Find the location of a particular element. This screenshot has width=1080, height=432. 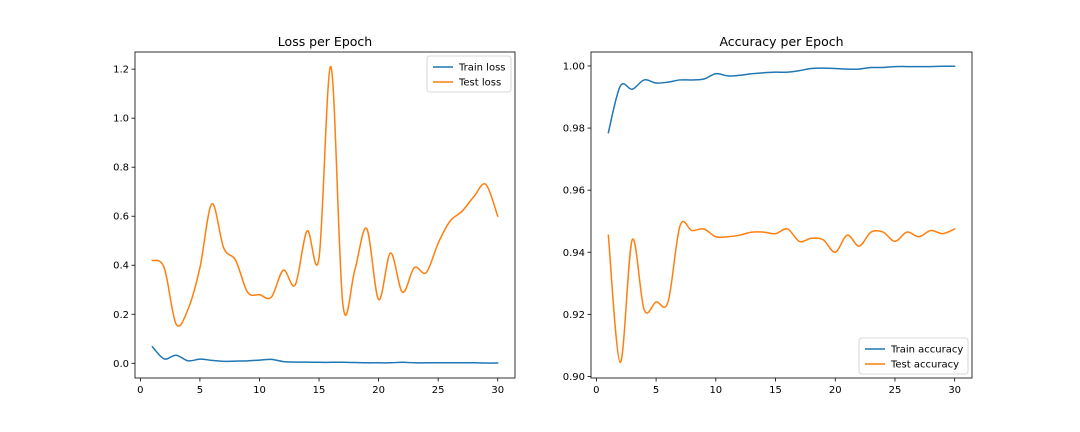

accuracy-y-tick-label: 0.90 is located at coordinates (574, 377).